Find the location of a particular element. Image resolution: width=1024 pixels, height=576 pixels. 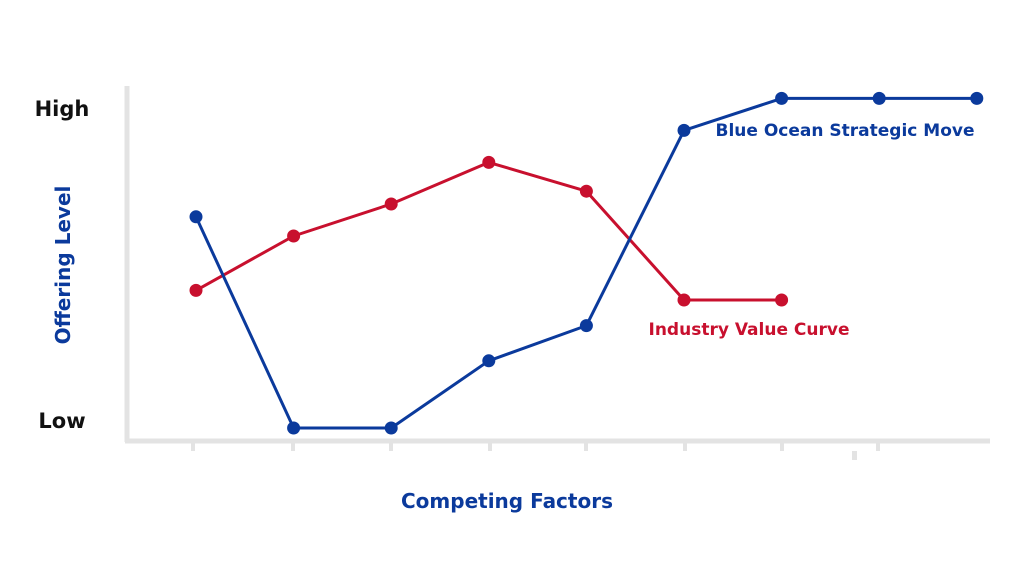

y-axis-label: Offering Level is located at coordinates (63, 265).